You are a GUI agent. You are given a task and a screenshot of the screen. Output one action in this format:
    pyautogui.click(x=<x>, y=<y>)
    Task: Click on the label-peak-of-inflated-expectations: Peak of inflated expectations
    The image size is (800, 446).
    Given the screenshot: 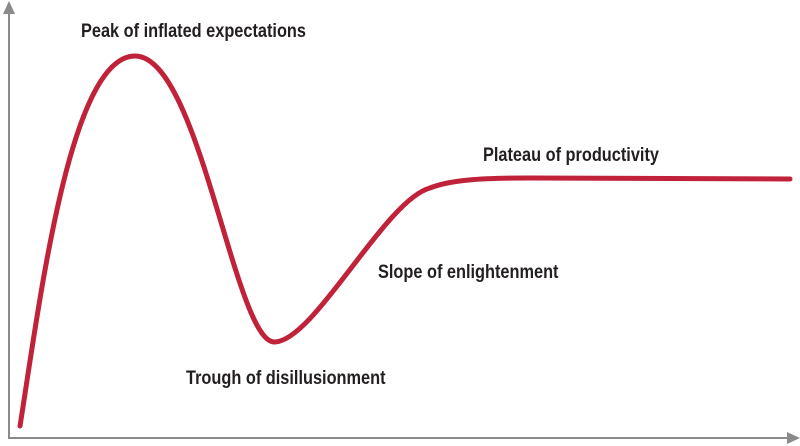 What is the action you would take?
    pyautogui.click(x=193, y=30)
    